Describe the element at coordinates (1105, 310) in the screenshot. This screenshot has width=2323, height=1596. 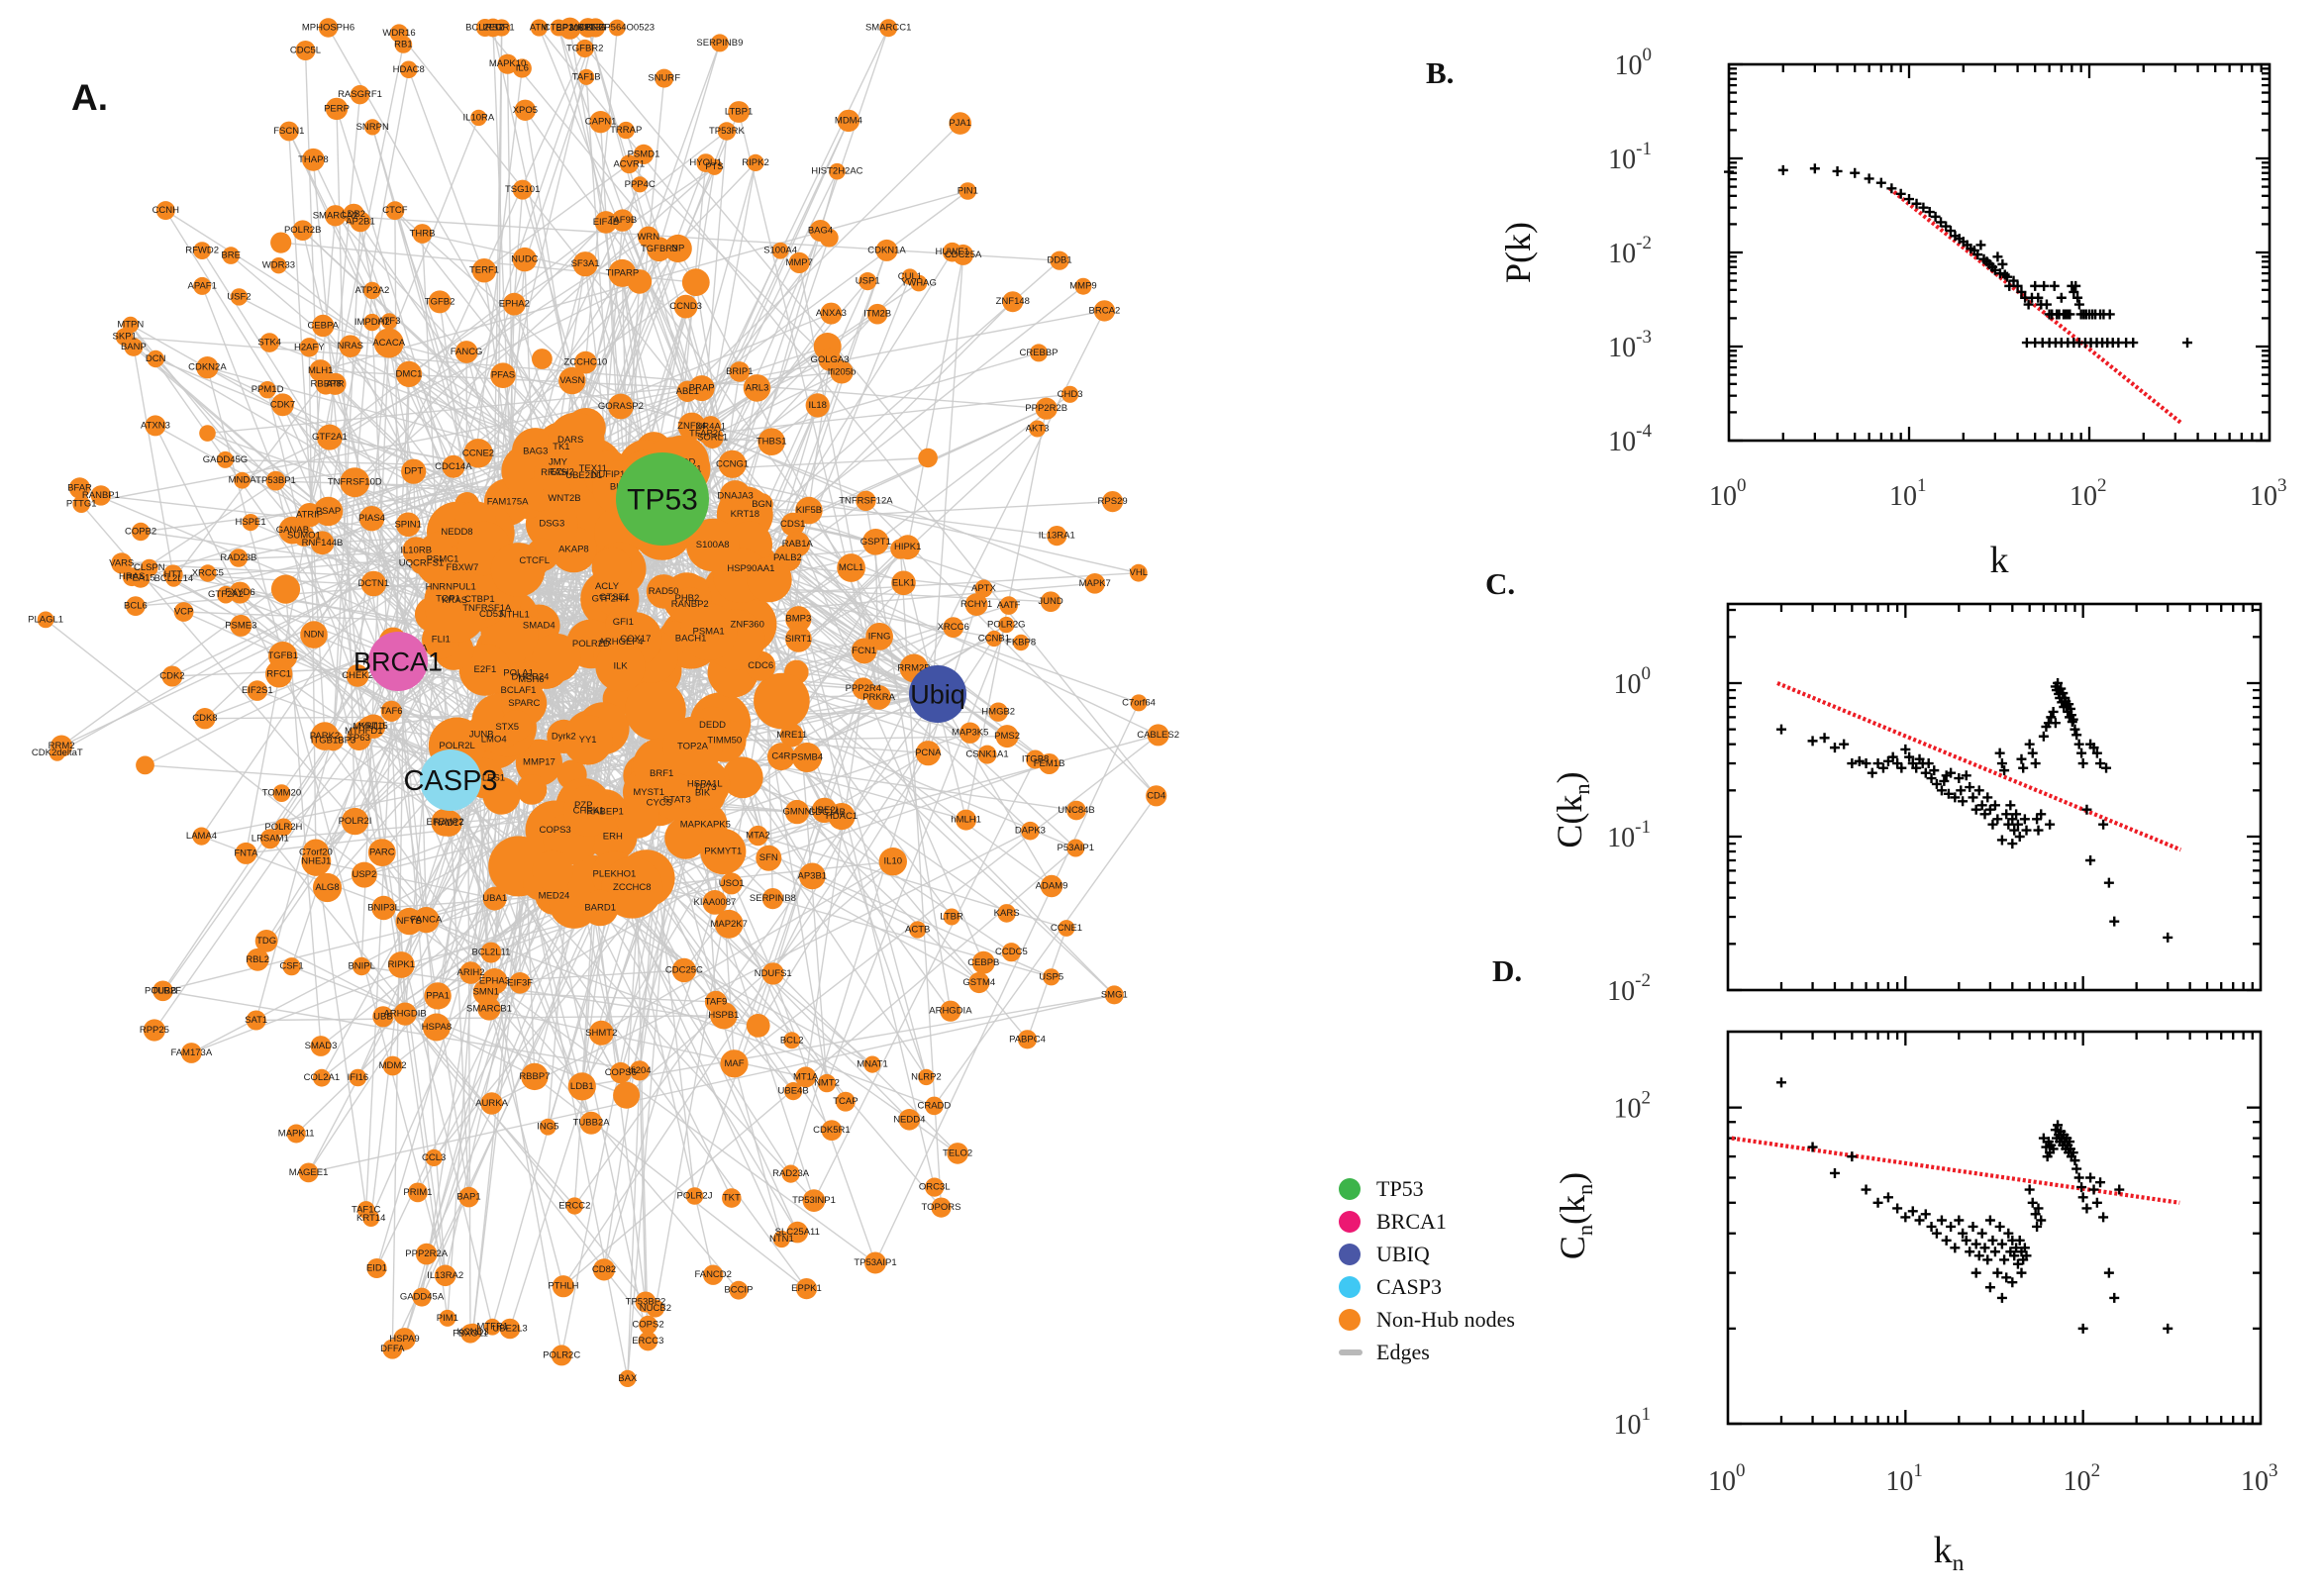
I see `gene-label: BRCA2` at that location.